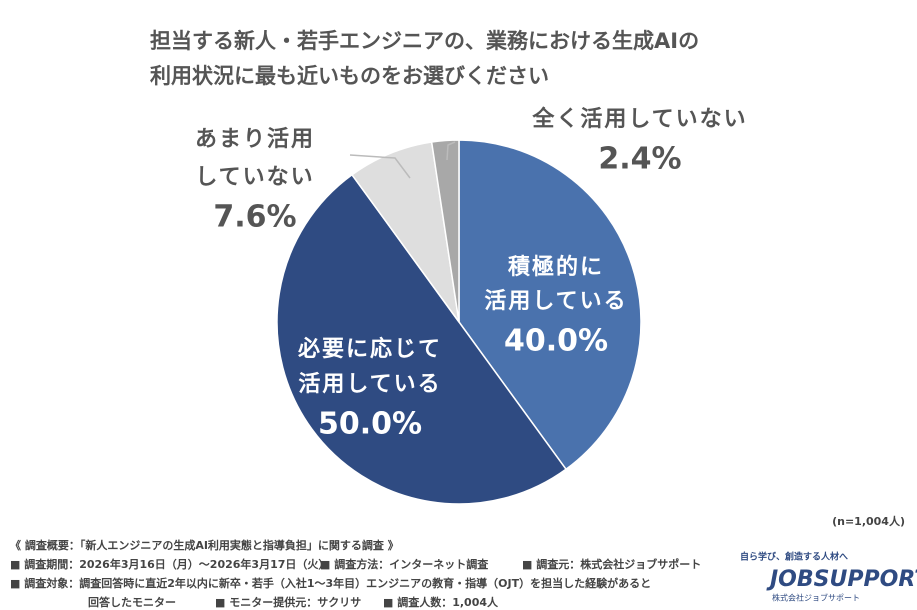 The height and width of the screenshot is (610, 917). I want to click on note: 《 調査概要：「新人エンジニアの生成AI利用実態と指導負担」に関する調査 》, so click(204, 545).